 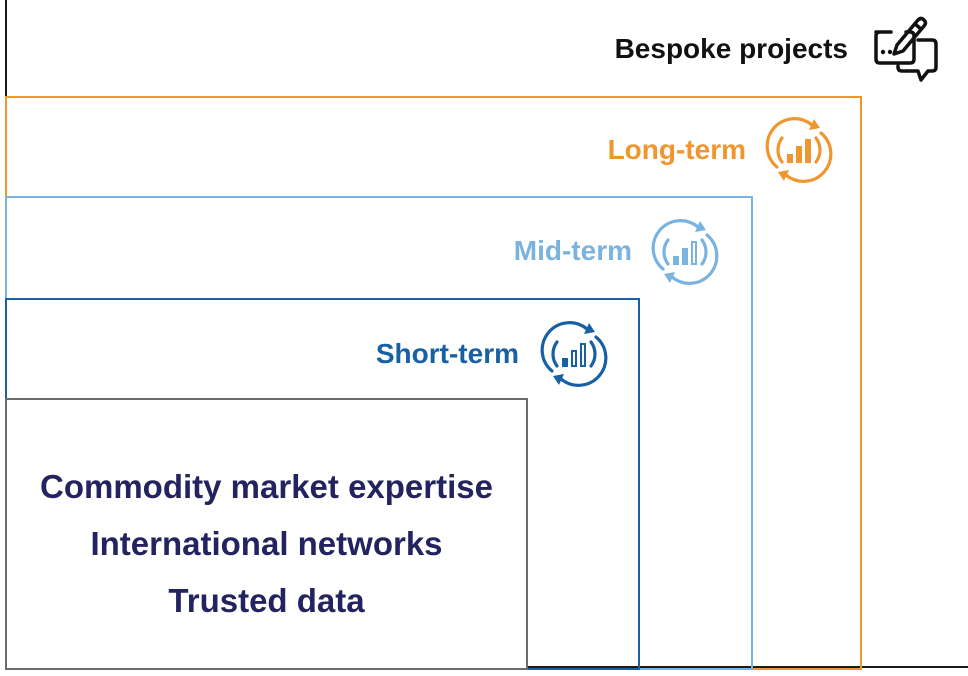 I want to click on short-term-label: Short-term, so click(x=447, y=353).